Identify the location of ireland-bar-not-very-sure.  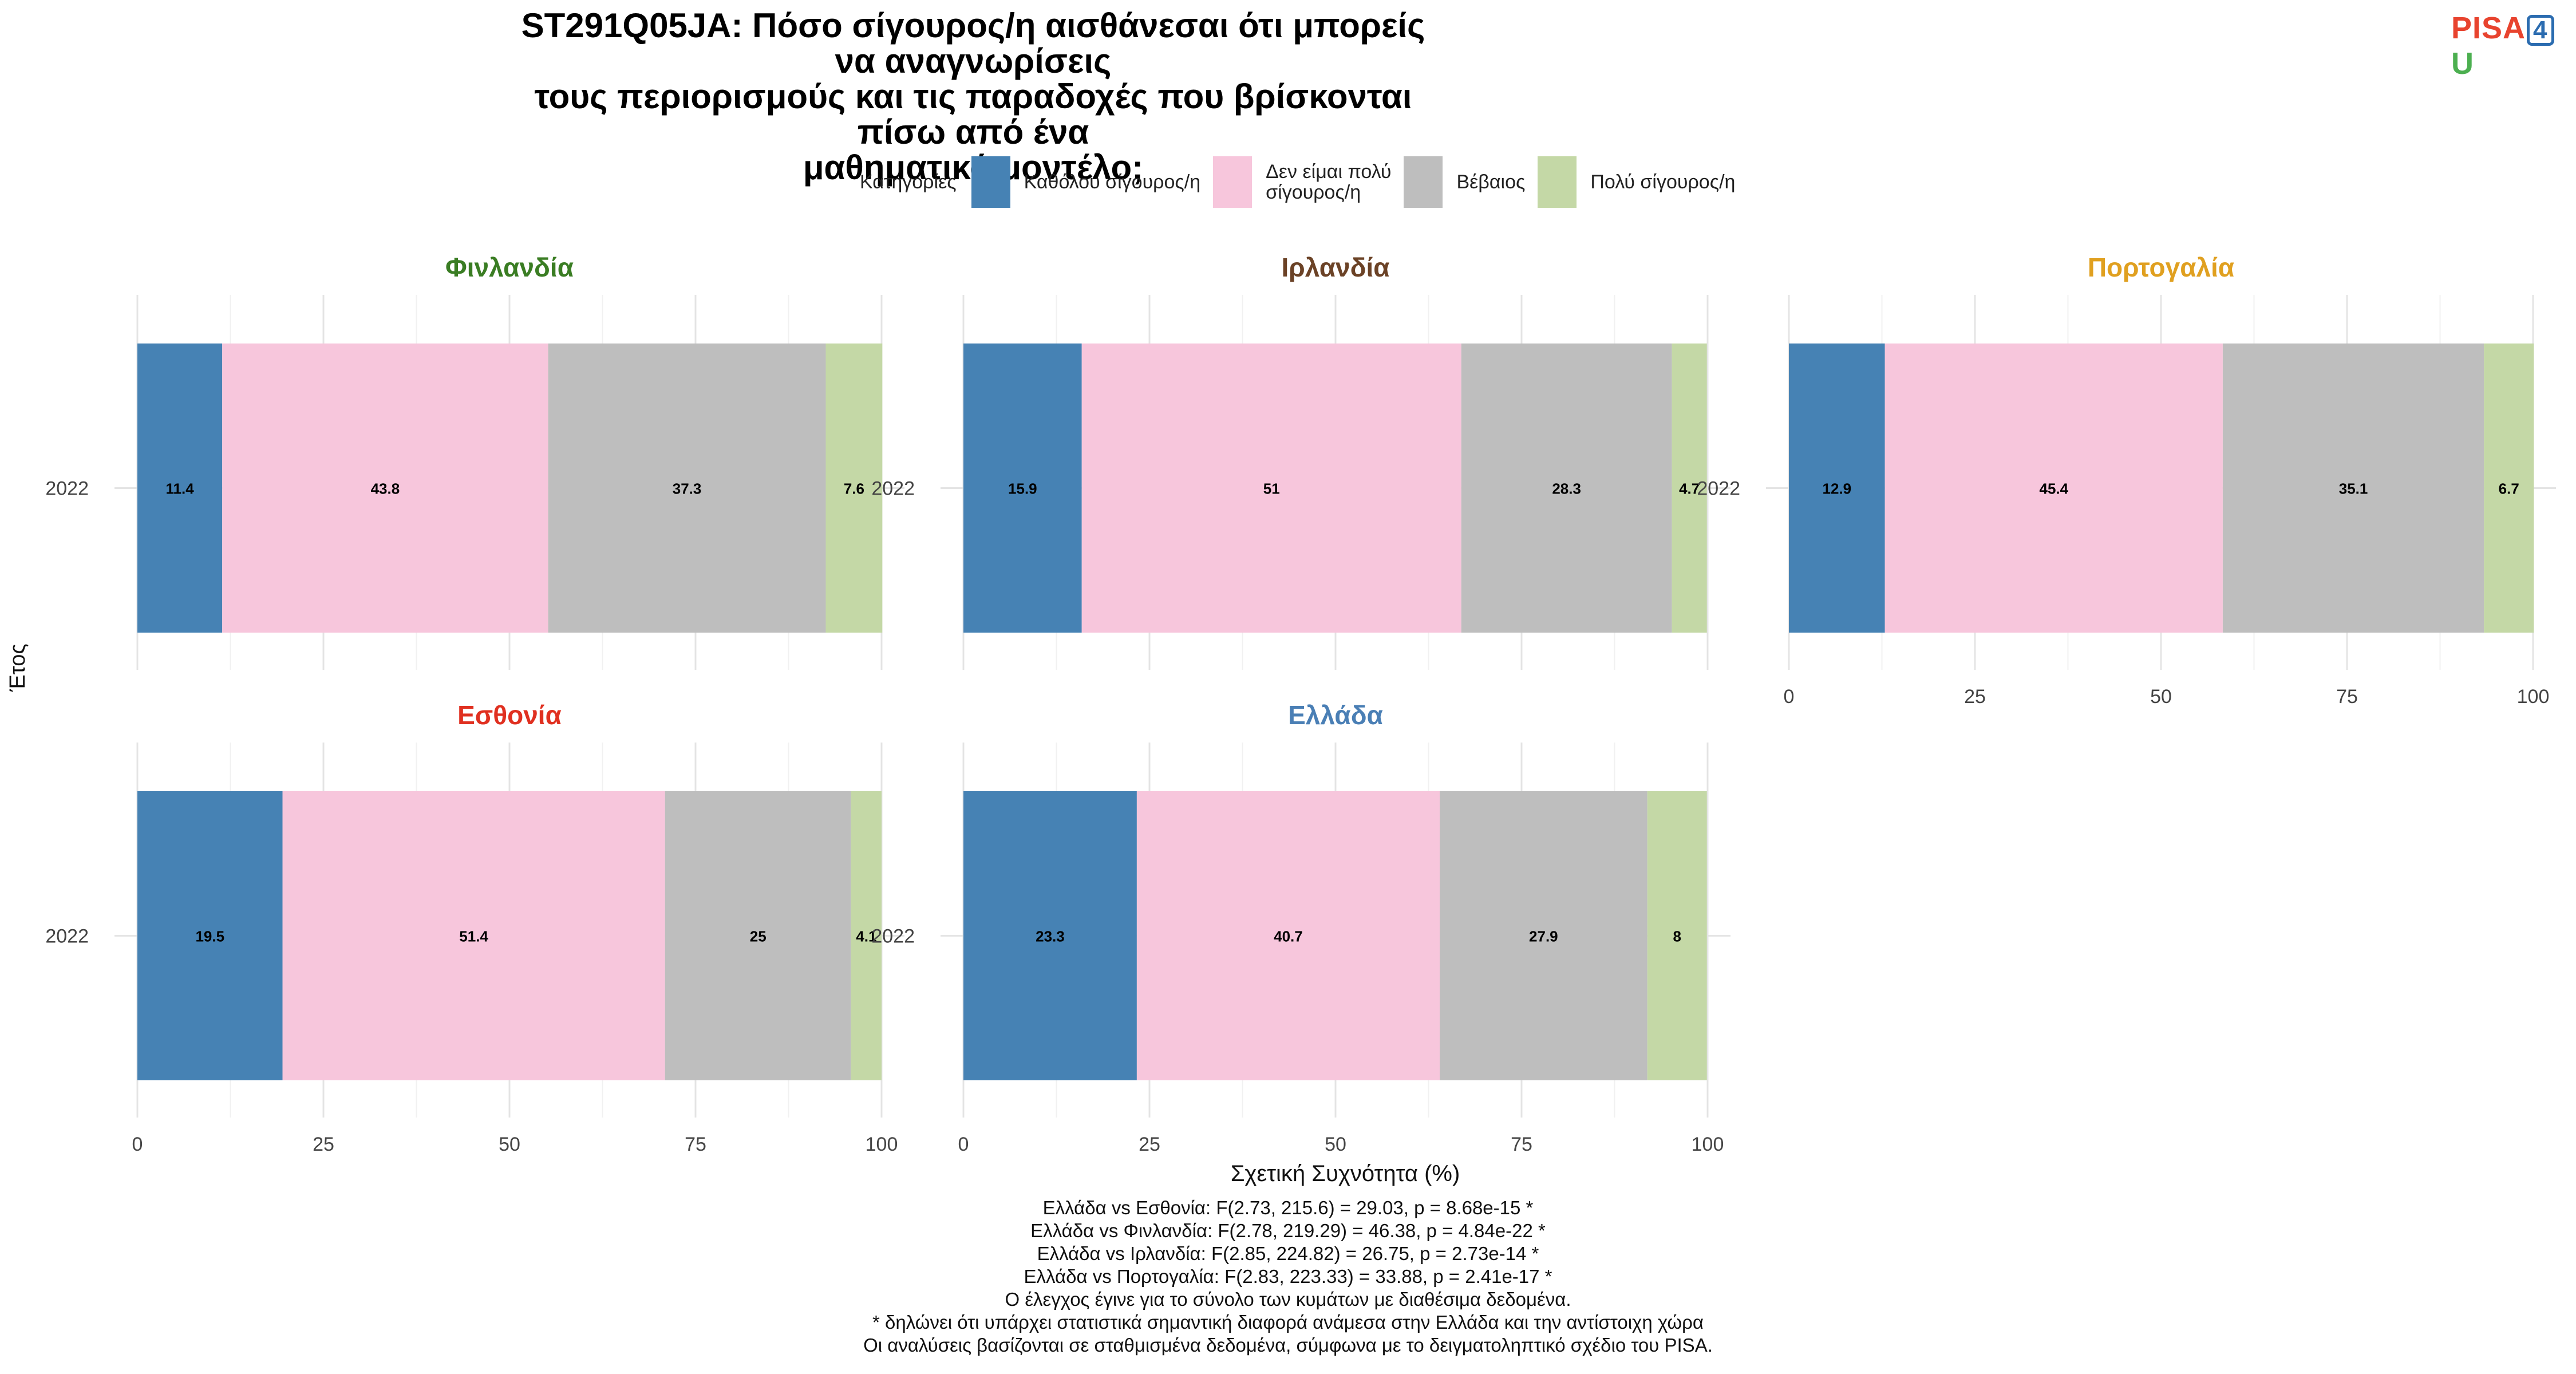
(1271, 489).